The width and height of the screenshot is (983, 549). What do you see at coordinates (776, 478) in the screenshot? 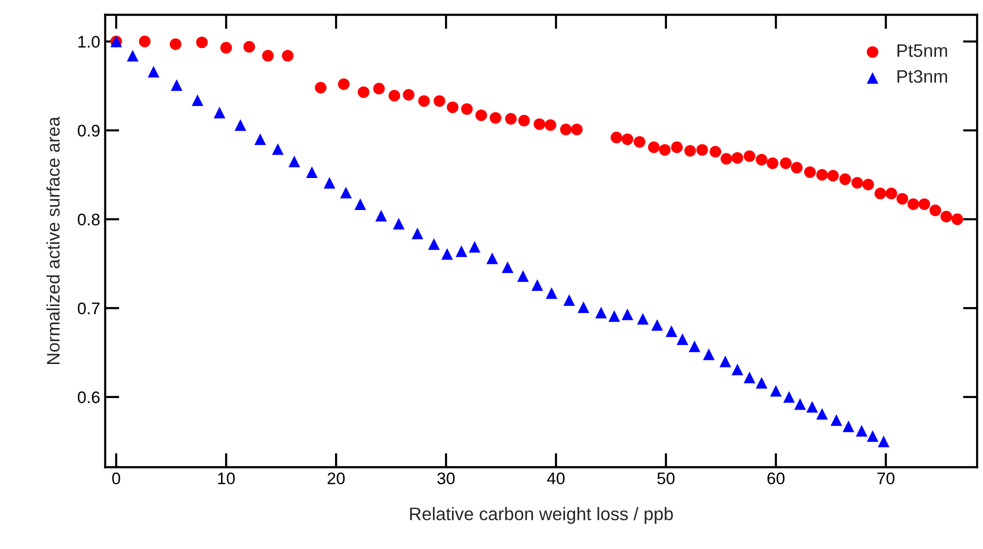
I see `x-tick-label: 60` at bounding box center [776, 478].